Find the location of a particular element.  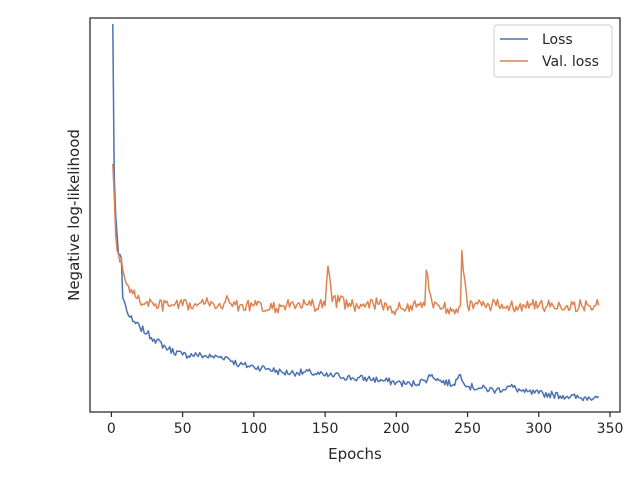

y-axis-label: Negative log-likelihood is located at coordinates (74, 215).